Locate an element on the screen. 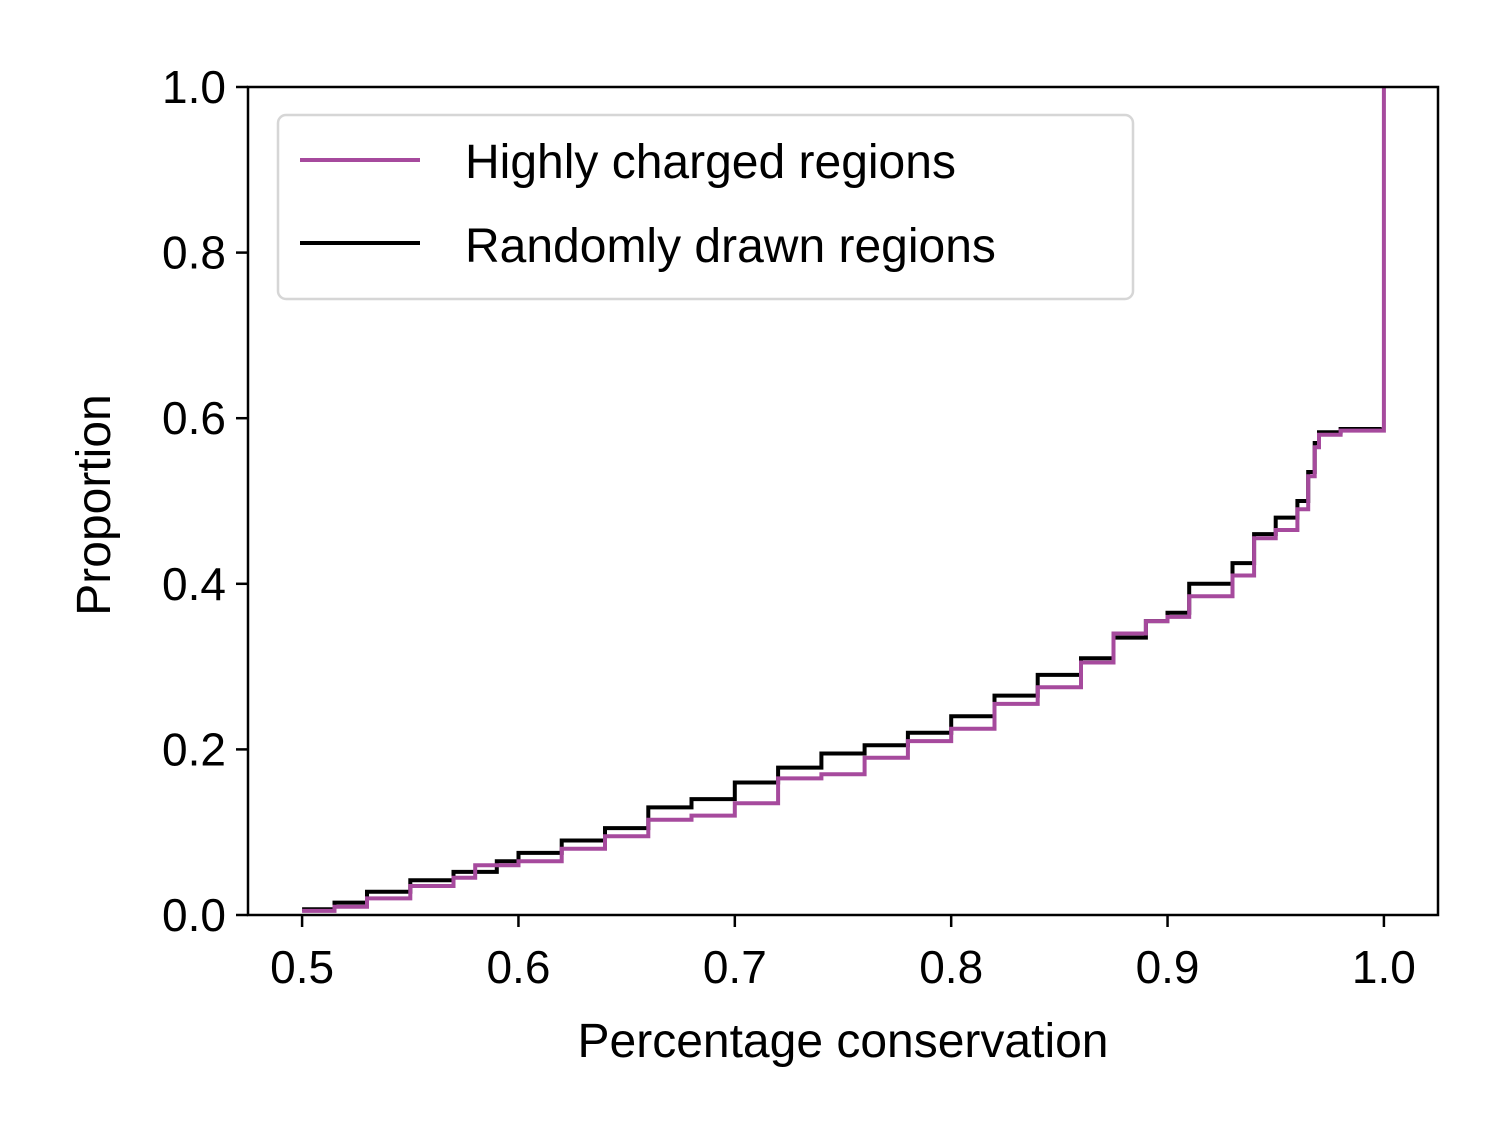 Image resolution: width=1500 pixels, height=1140 pixels. x-tick-label: 0.6 is located at coordinates (518, 967).